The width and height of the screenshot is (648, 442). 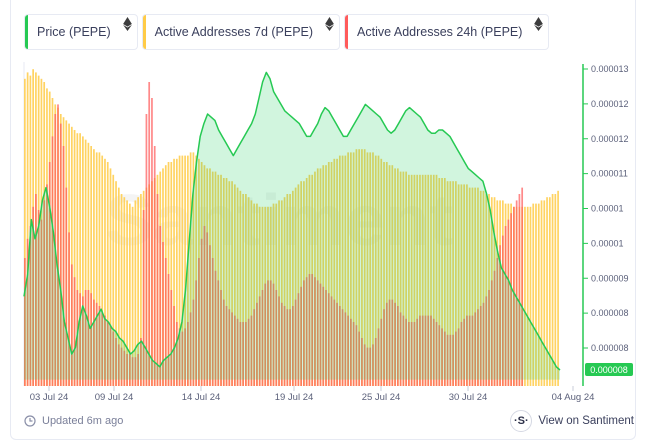 I want to click on legend-label-active-addresses-24h: Active Addresses 24h (PEPE), so click(x=440, y=32).